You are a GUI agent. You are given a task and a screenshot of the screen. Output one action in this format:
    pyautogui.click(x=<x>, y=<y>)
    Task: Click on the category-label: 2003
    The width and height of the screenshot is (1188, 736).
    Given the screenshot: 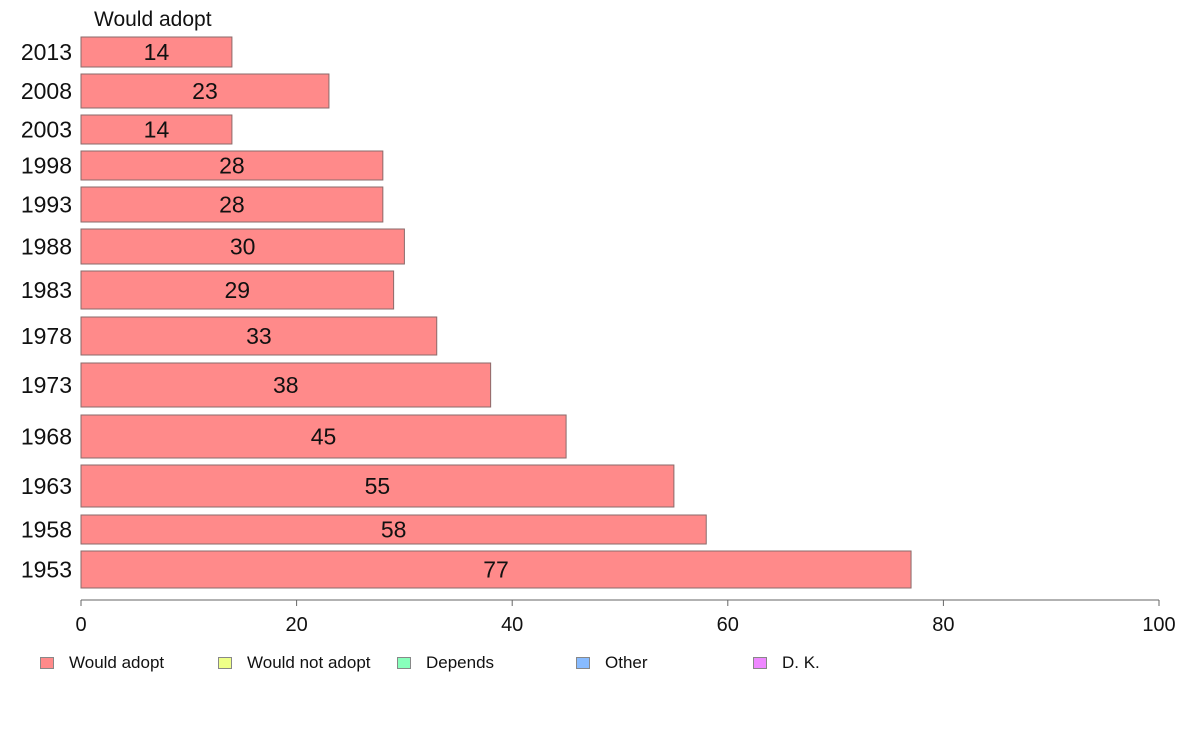 What is the action you would take?
    pyautogui.click(x=46, y=130)
    